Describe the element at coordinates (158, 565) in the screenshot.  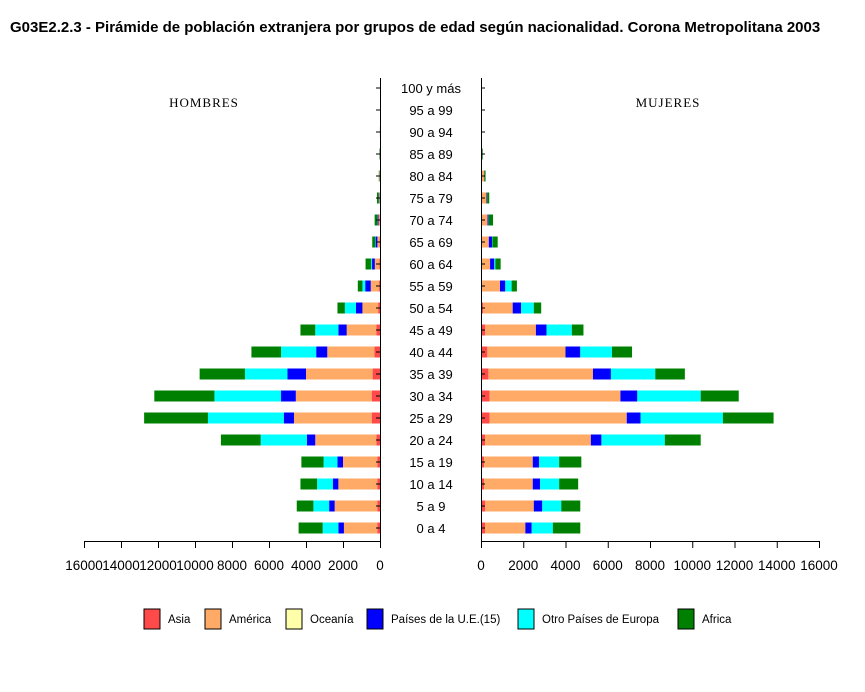
I see `tick-label-left: 12000` at that location.